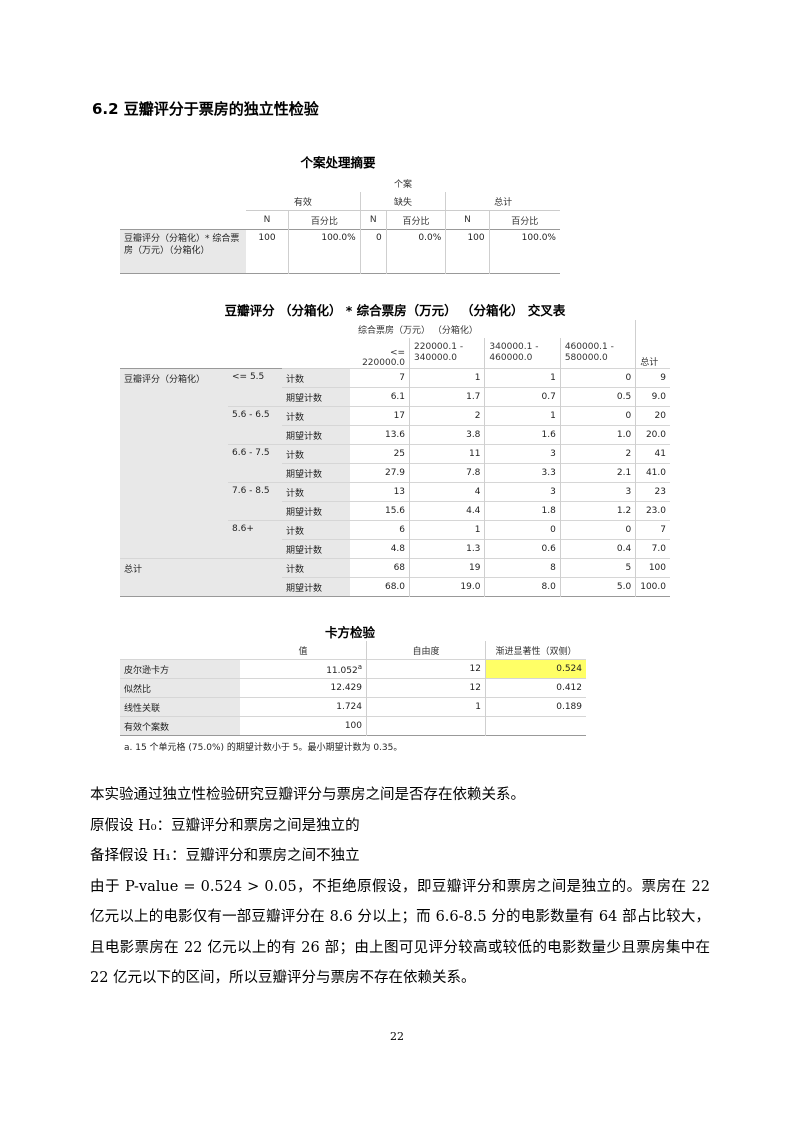 The width and height of the screenshot is (794, 1123). I want to click on crosstab-col-header: 460000.1 - 580000.0, so click(597, 353).